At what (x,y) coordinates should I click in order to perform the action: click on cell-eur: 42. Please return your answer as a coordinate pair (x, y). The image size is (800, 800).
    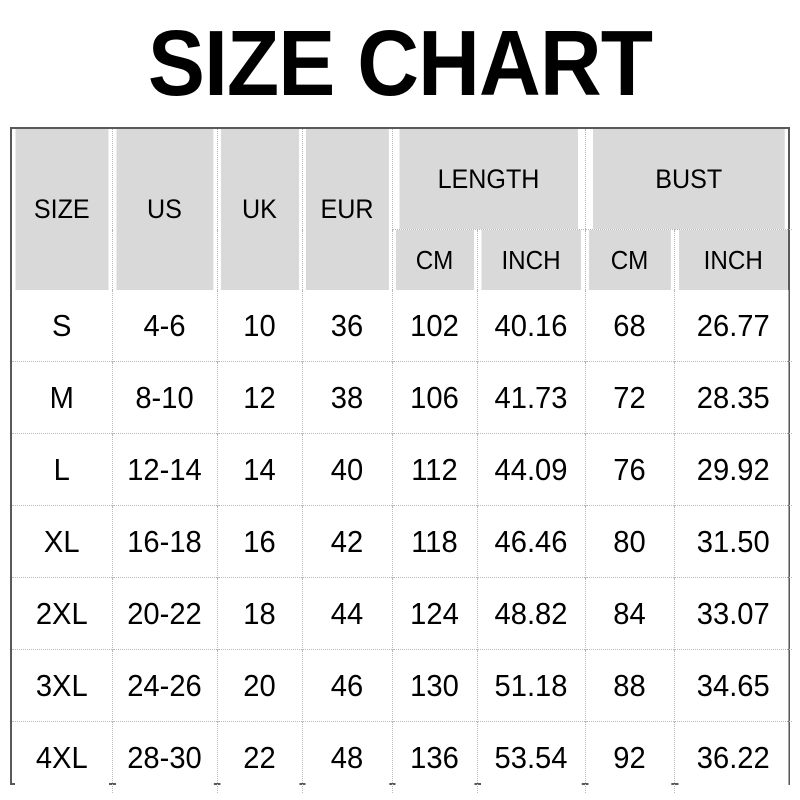
    Looking at the image, I should click on (347, 541).